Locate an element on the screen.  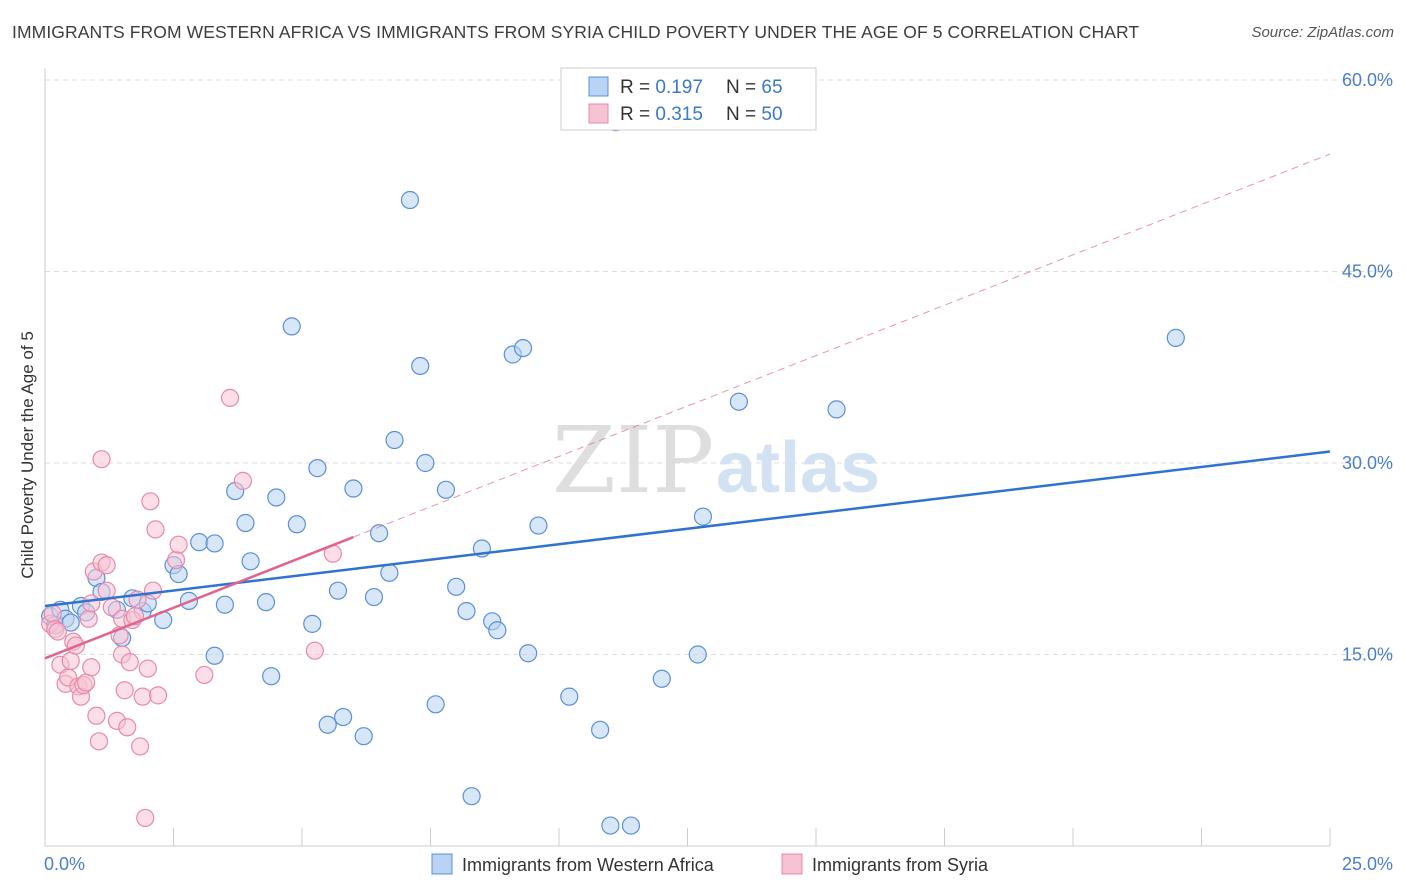
legend-r-value-western-africa: 0.197 is located at coordinates (679, 87).